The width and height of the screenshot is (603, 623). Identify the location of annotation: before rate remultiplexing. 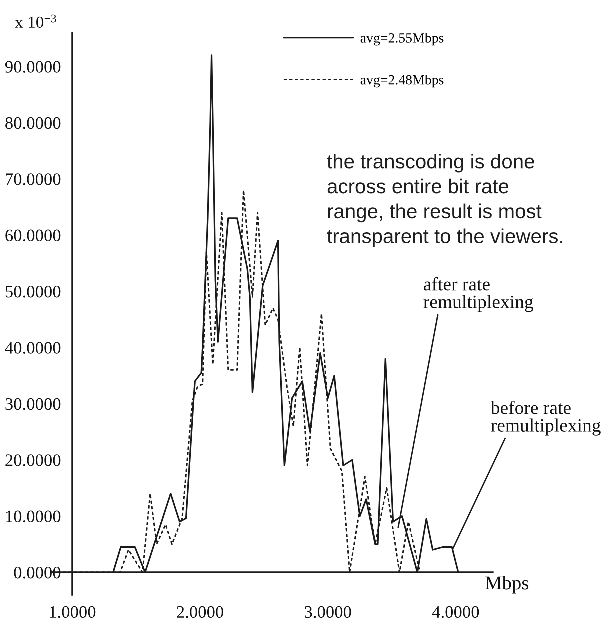
(545, 418).